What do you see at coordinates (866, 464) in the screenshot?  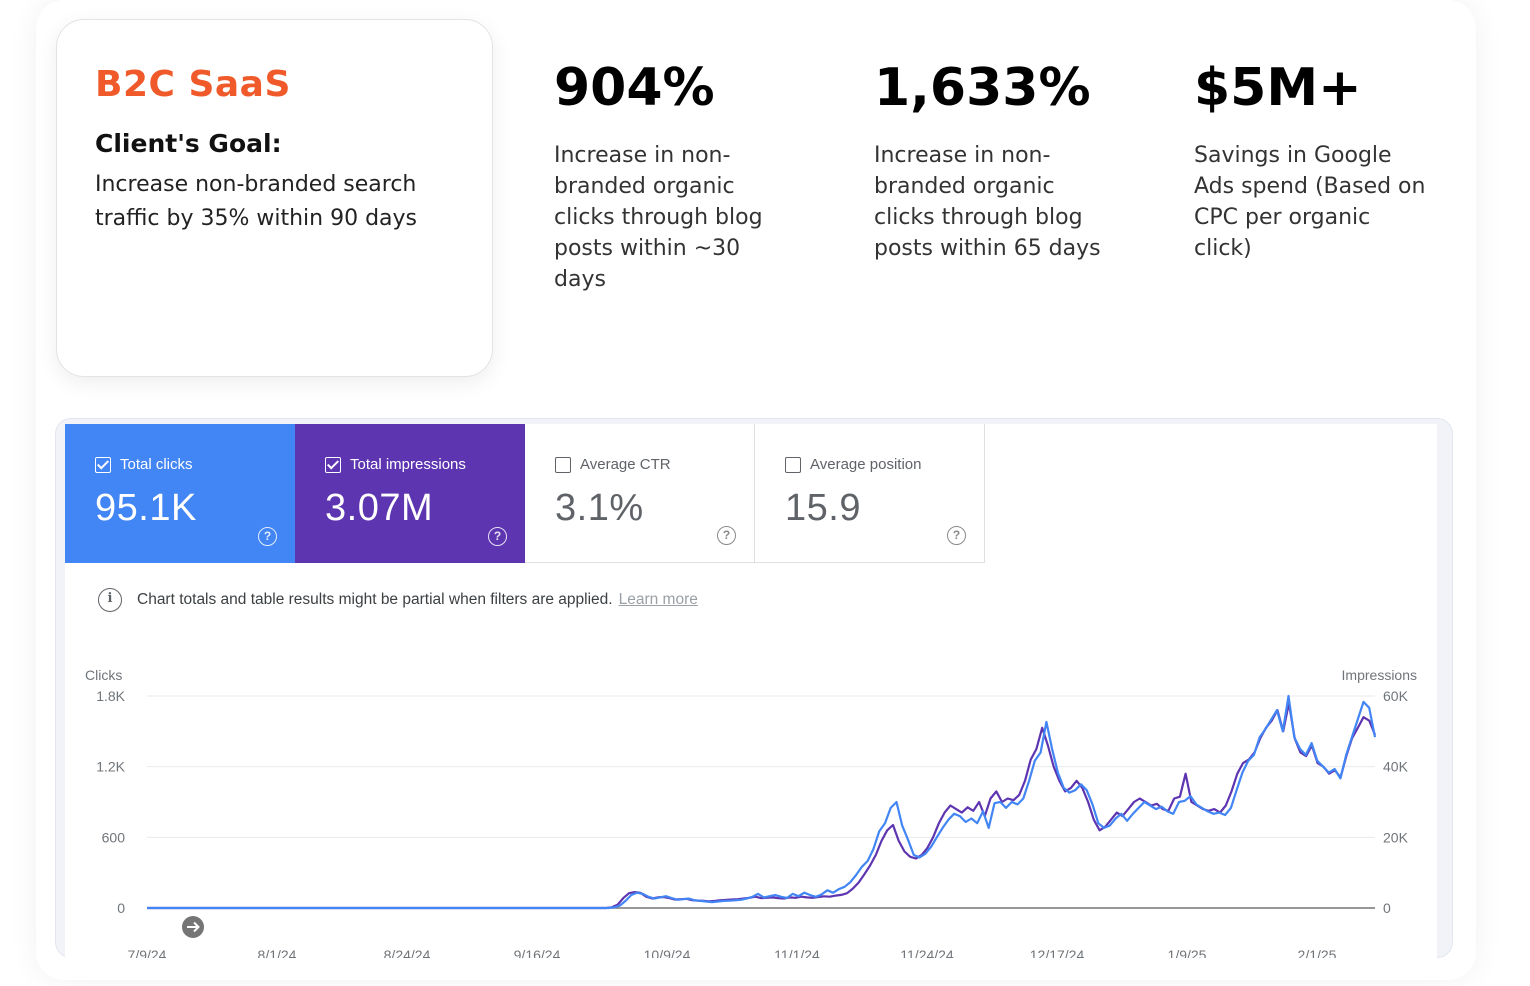 I see `metric-label: Average position` at bounding box center [866, 464].